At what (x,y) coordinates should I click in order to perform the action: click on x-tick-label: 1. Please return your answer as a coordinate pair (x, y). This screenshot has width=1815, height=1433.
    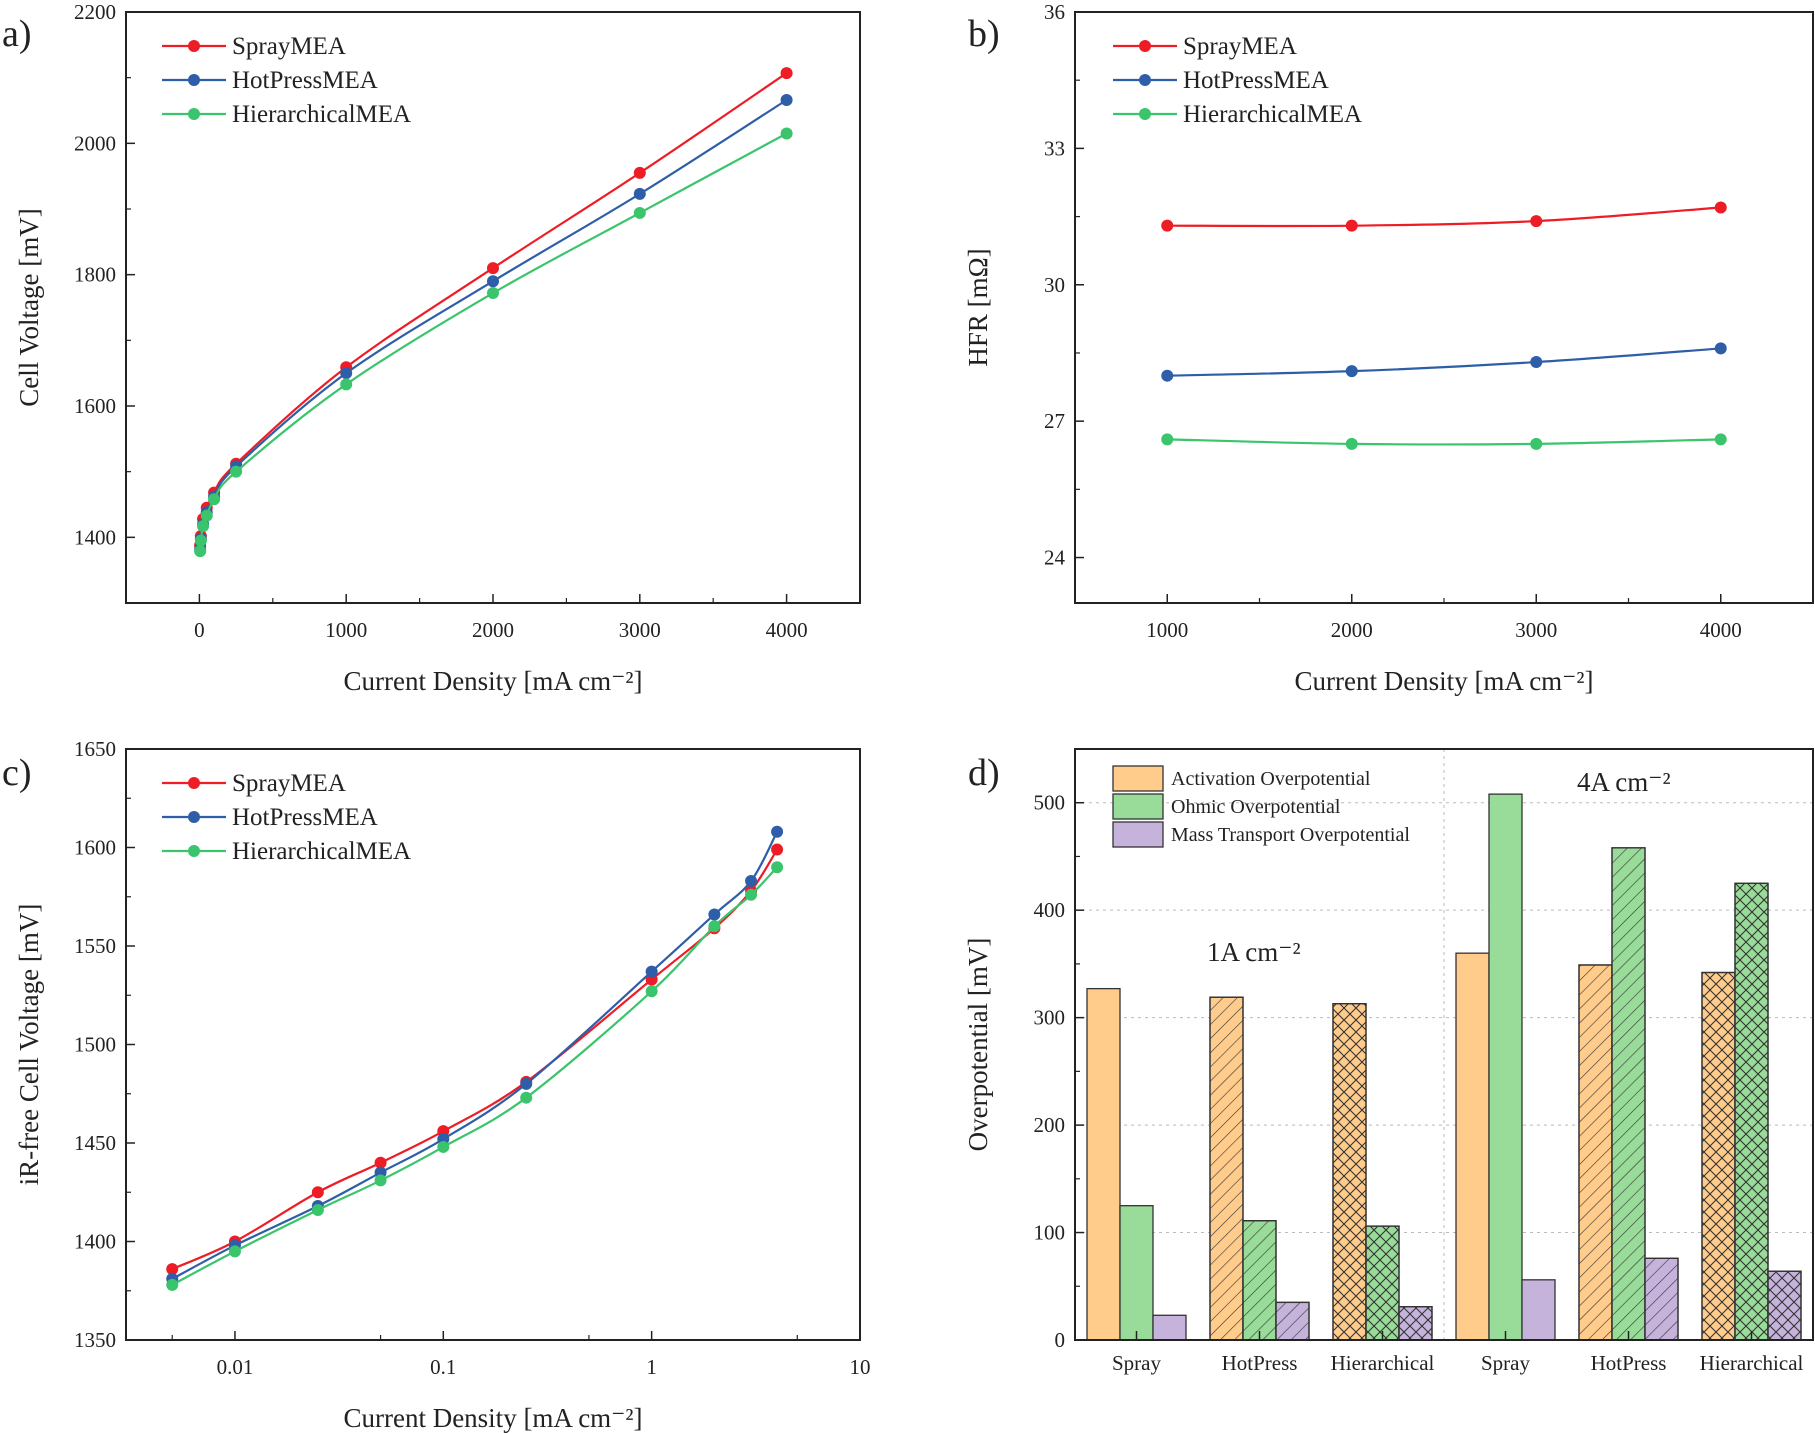
    Looking at the image, I should click on (651, 1367).